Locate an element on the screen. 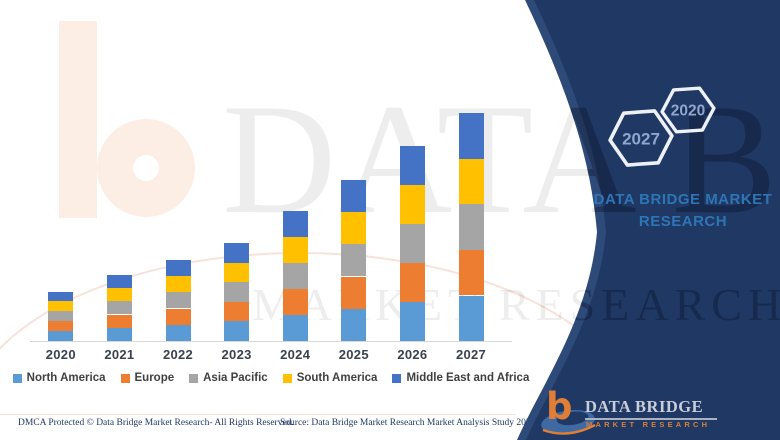  x-axis-label-2025: 2025 is located at coordinates (353, 354).